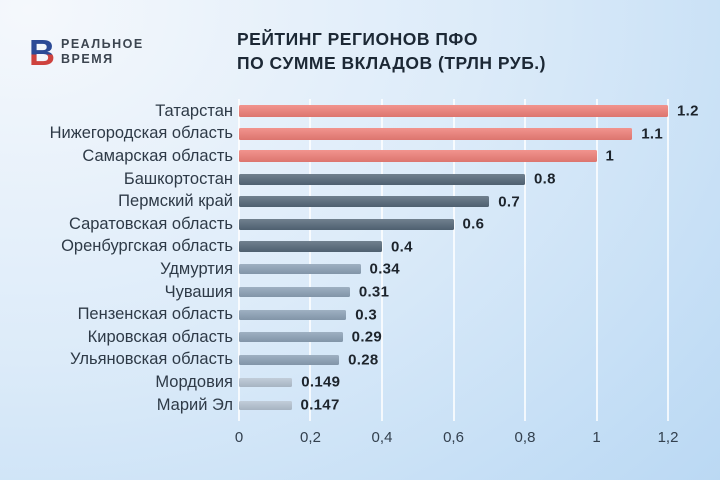 Image resolution: width=720 pixels, height=480 pixels. I want to click on bar-row: Оренбургская область 0.4, so click(360, 247).